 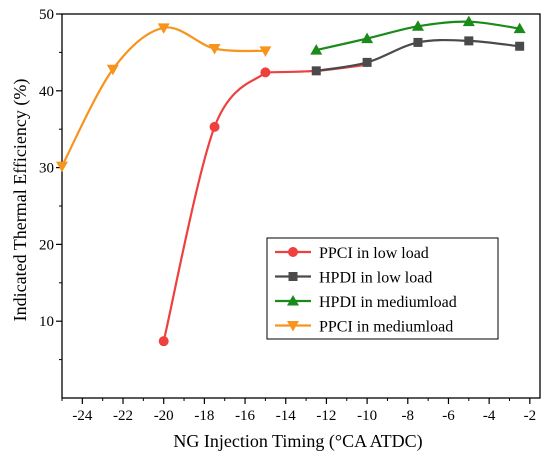 I want to click on x-tick-label: -22, so click(x=123, y=416).